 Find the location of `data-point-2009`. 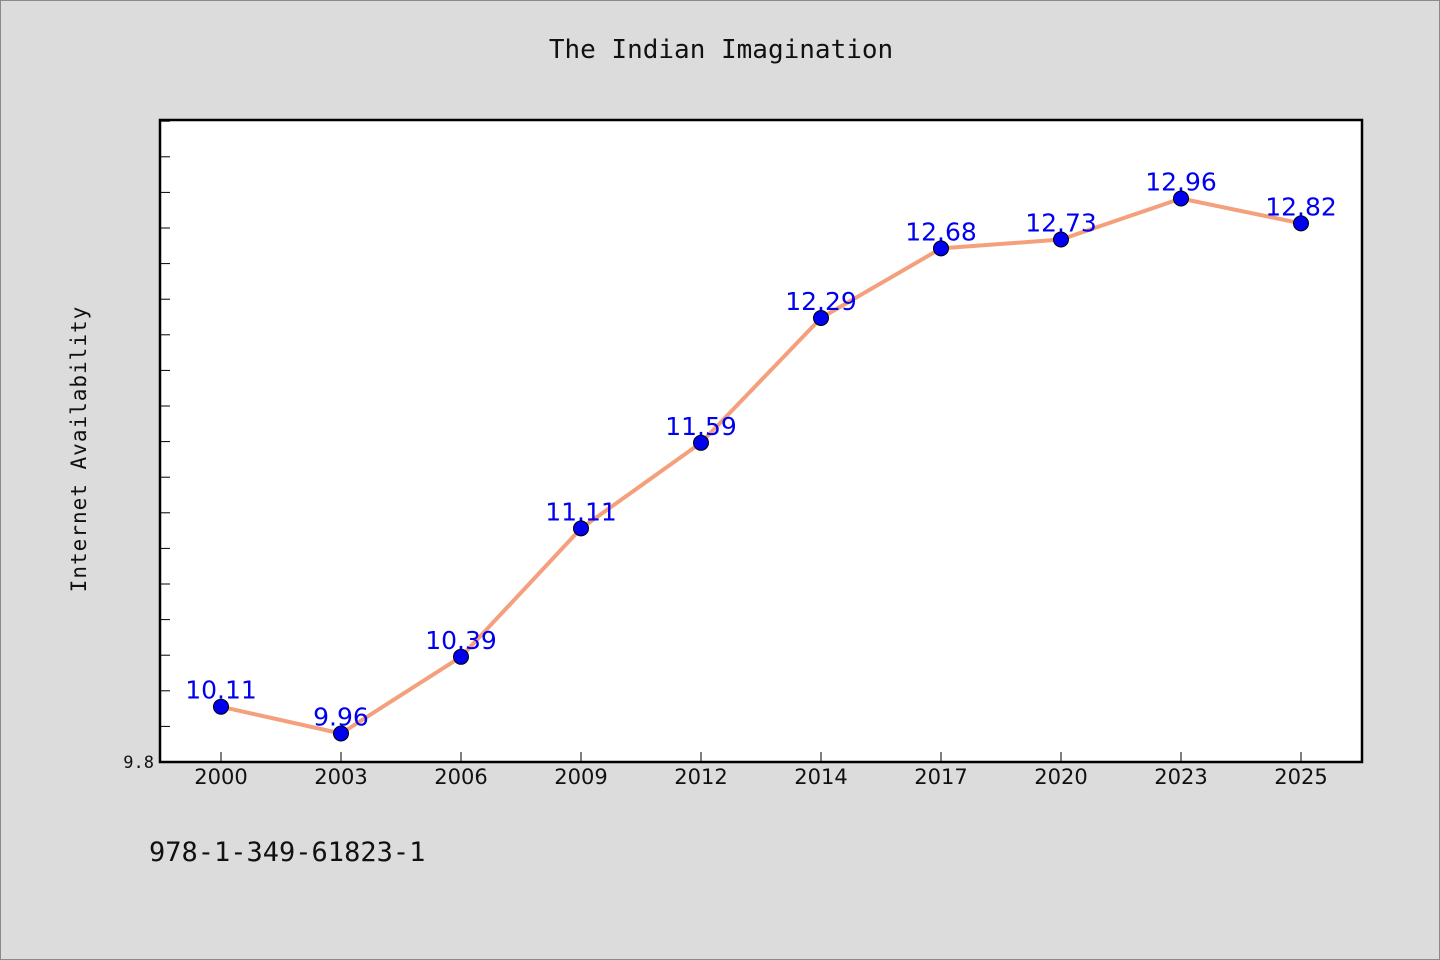

data-point-2009 is located at coordinates (581, 528).